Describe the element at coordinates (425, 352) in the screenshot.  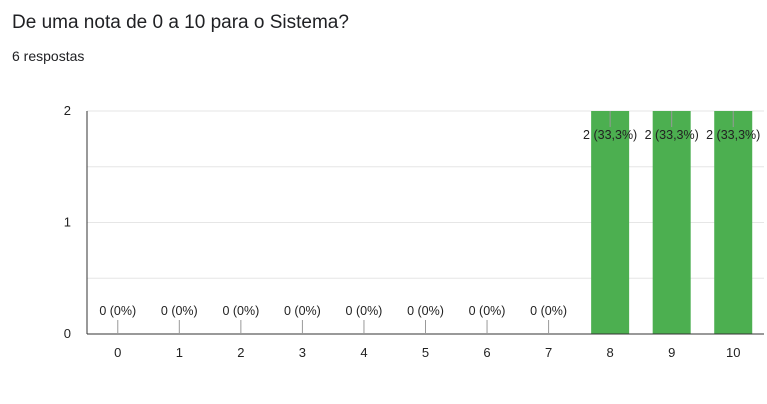
I see `x-tick-label: 5` at that location.